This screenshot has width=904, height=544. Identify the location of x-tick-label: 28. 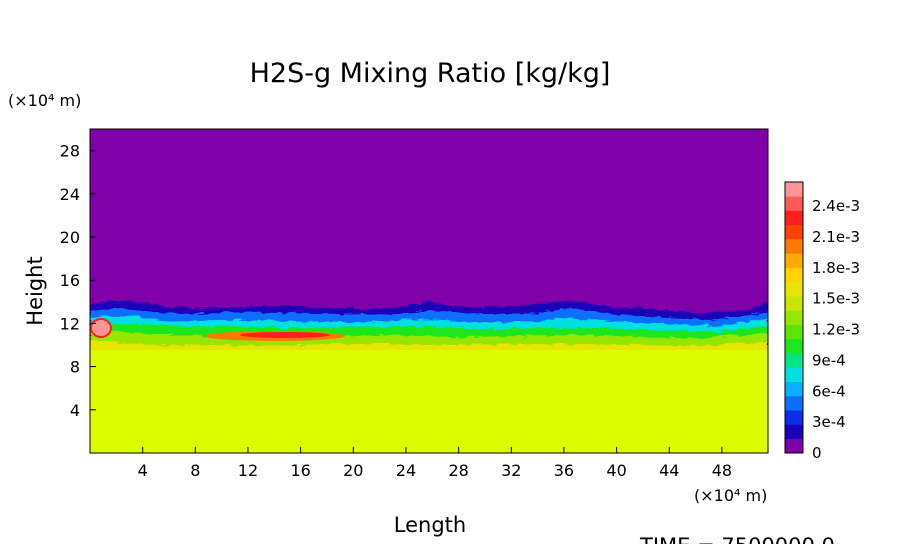
(458, 470).